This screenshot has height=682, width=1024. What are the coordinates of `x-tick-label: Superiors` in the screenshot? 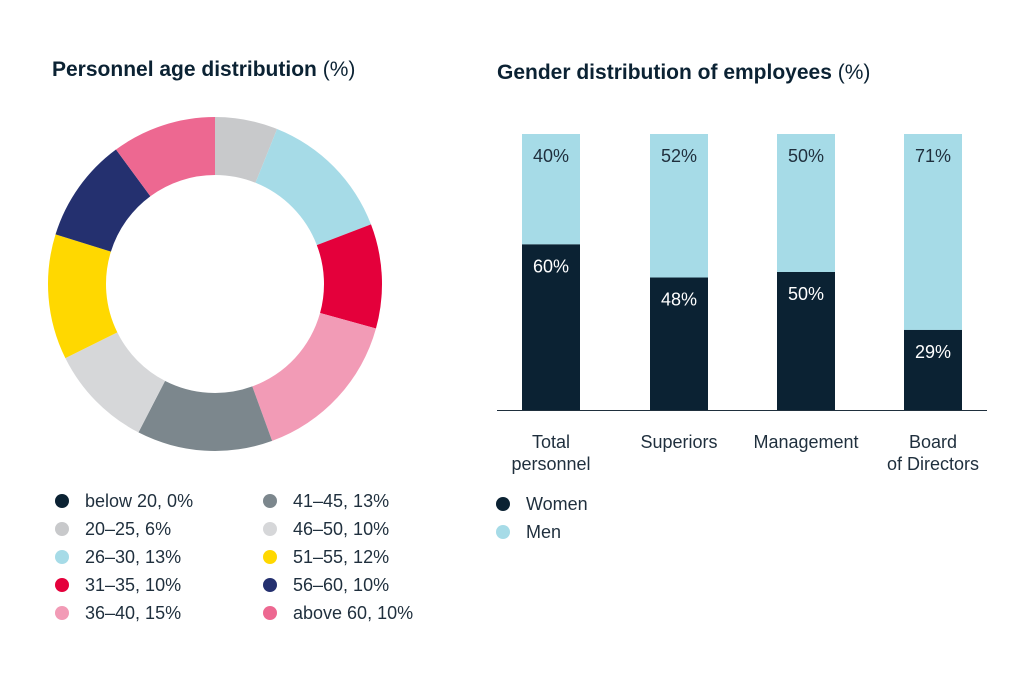 It's located at (679, 442).